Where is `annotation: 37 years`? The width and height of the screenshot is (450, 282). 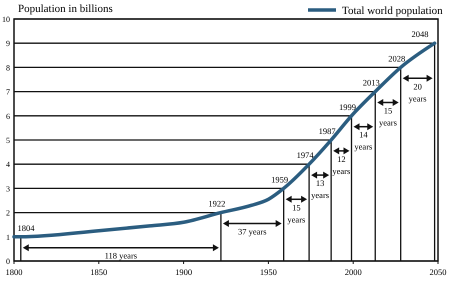
annotation: 37 years is located at coordinates (252, 231).